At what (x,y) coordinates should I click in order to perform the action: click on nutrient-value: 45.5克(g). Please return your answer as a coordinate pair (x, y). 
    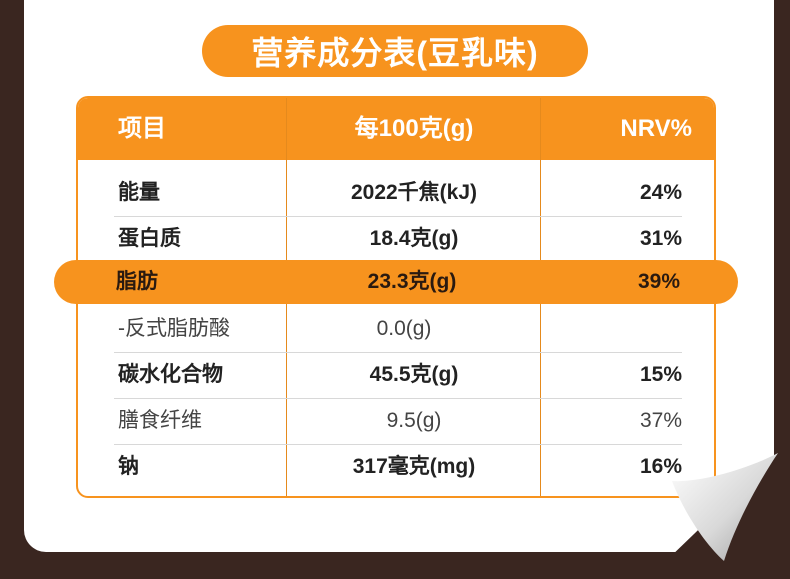
    Looking at the image, I should click on (414, 374).